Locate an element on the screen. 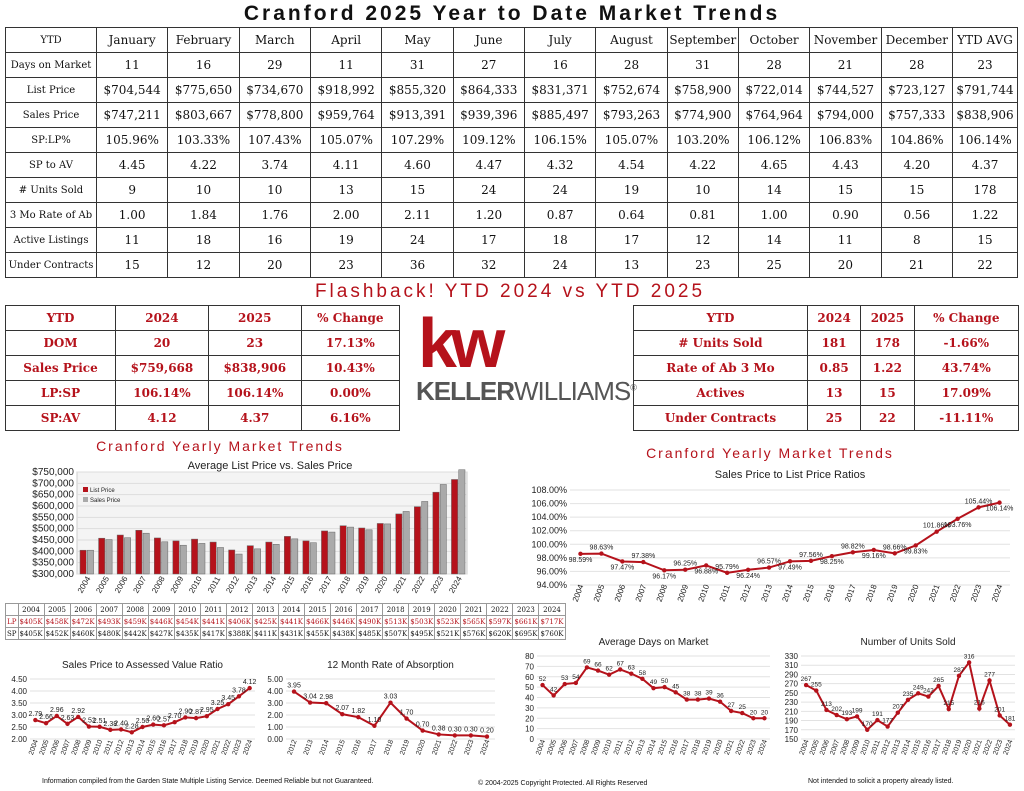  data-label: 96.24% is located at coordinates (748, 576).